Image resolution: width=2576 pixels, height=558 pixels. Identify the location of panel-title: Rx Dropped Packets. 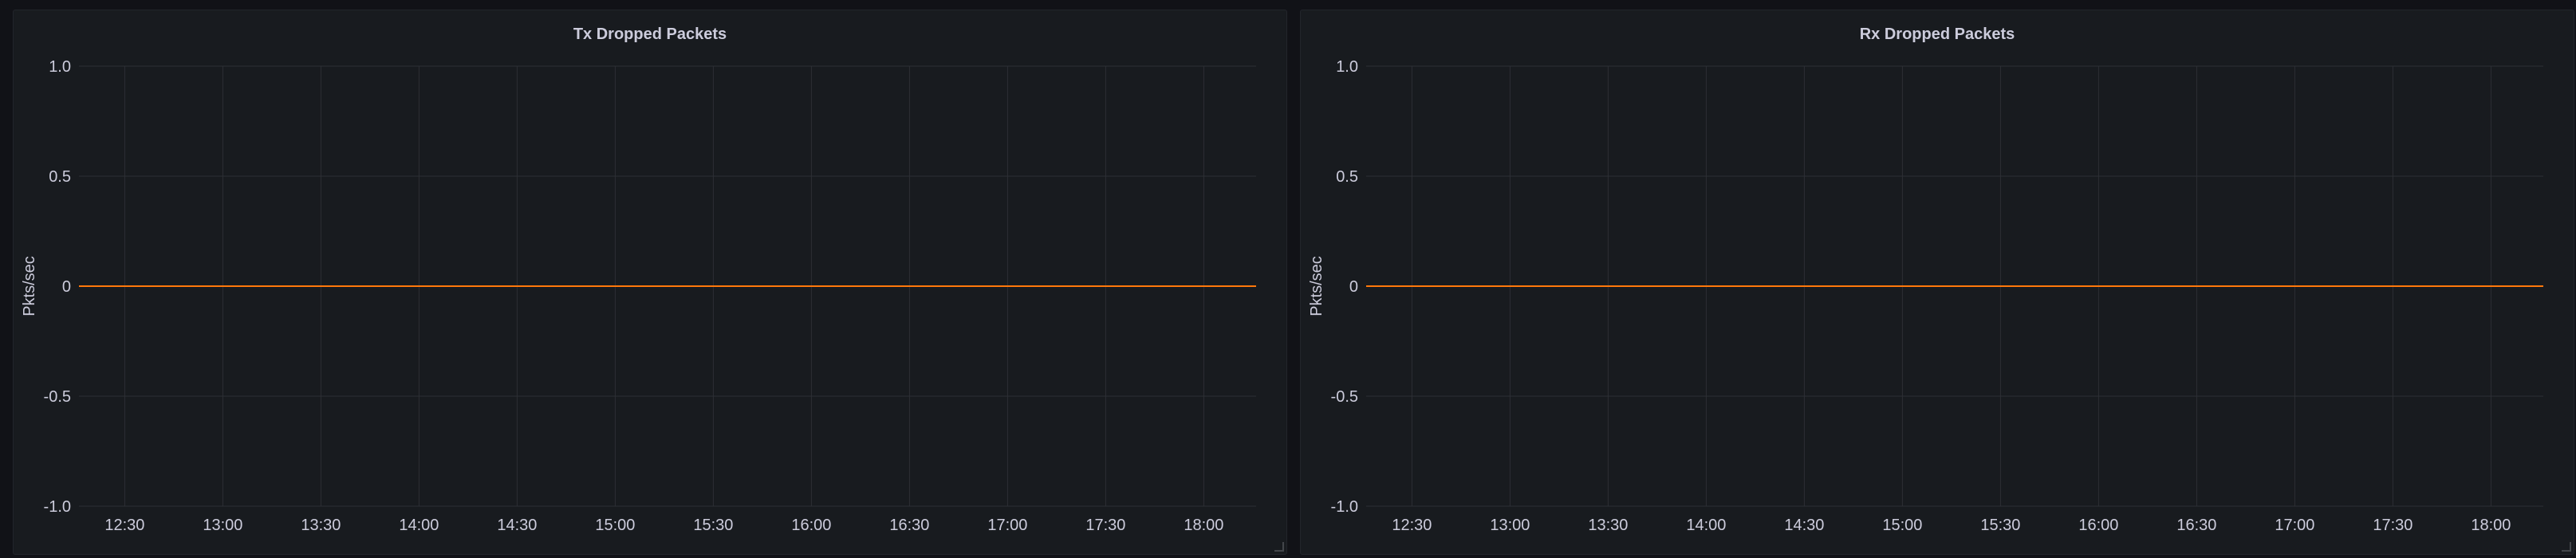
(1937, 34).